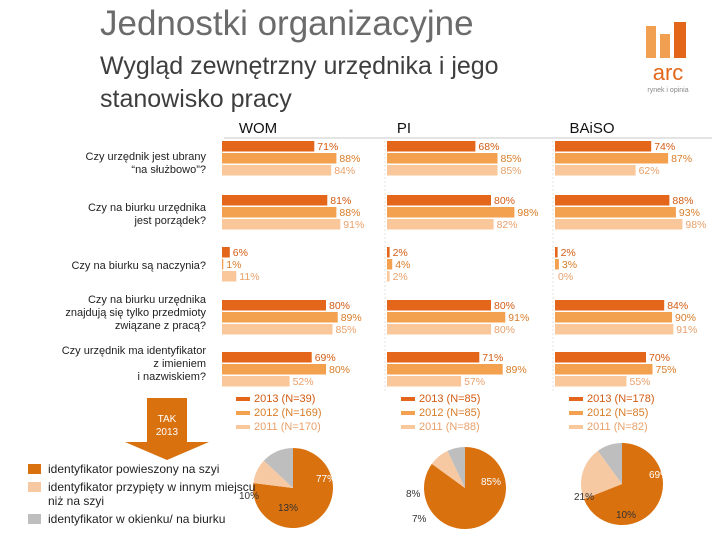  Describe the element at coordinates (440, 224) in the screenshot. I see `bar-pi-q2-2011` at that location.